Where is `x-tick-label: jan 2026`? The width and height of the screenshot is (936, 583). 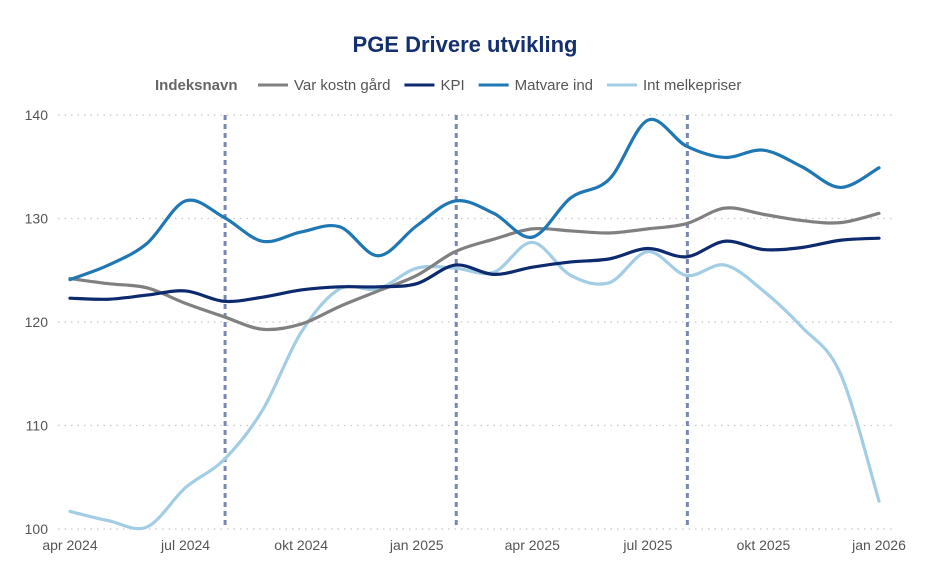
x-tick-label: jan 2026 is located at coordinates (878, 545).